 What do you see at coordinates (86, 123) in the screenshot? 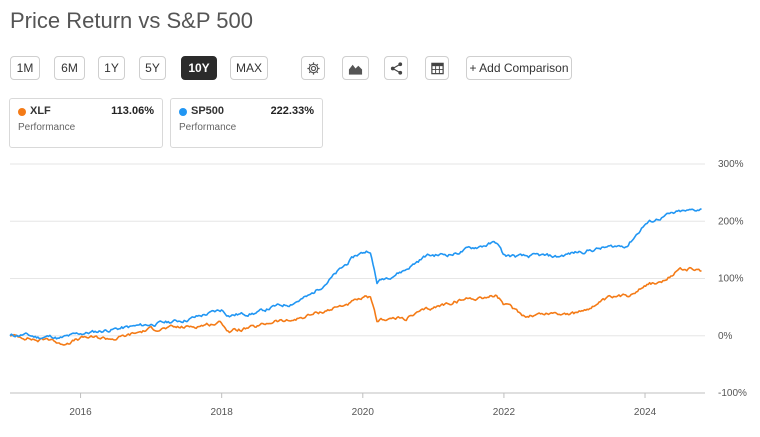
I see `performance-card-xlf: XLF 113.06% Performance` at bounding box center [86, 123].